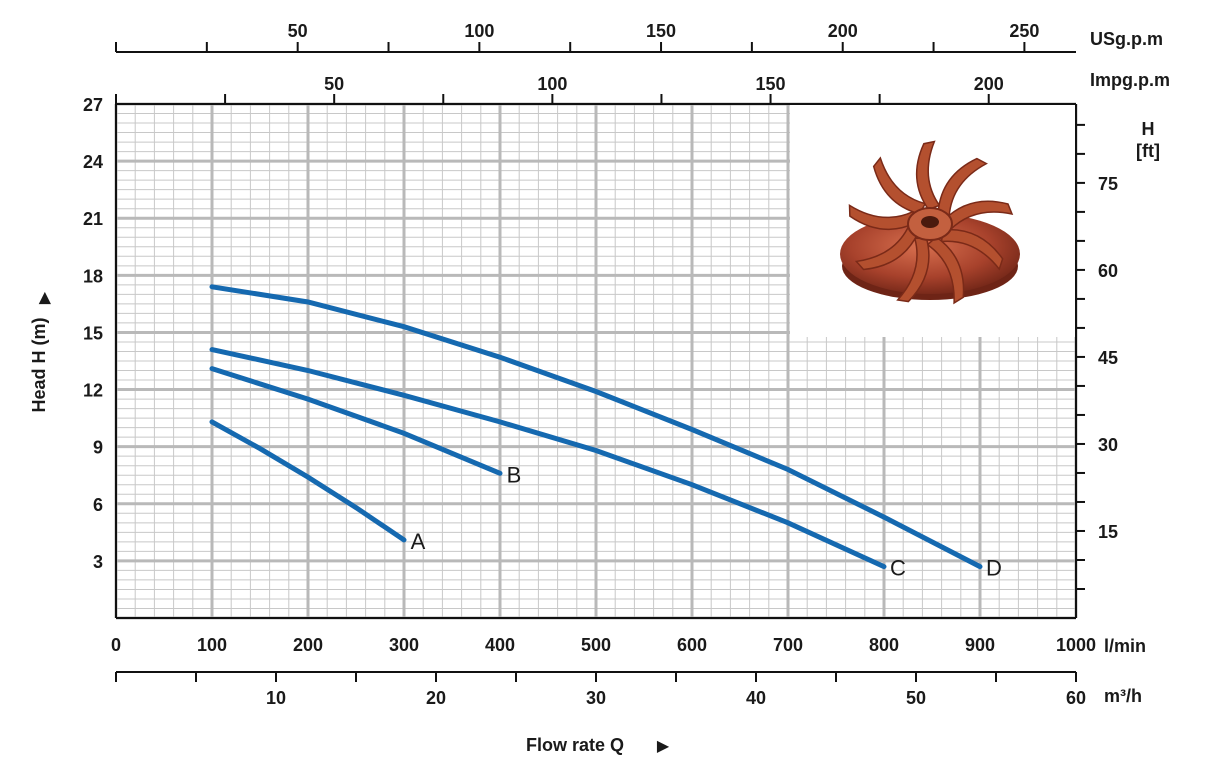 Image resolution: width=1217 pixels, height=762 pixels. What do you see at coordinates (436, 698) in the screenshot?
I see `m3h-axis-label: 20` at bounding box center [436, 698].